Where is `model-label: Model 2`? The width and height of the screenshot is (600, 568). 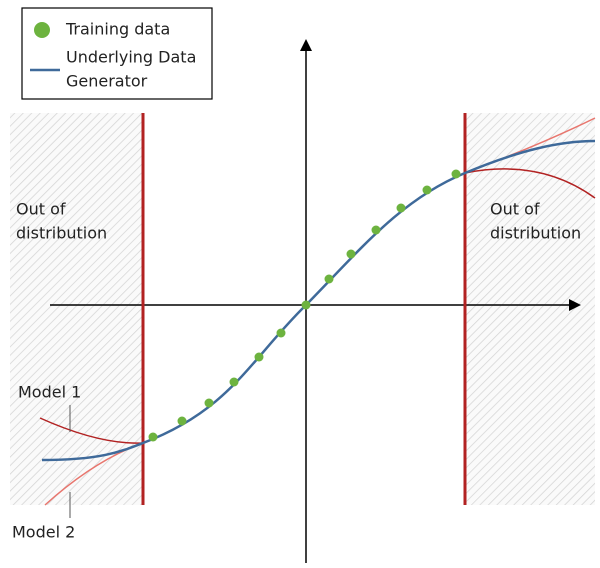 model-label: Model 2 is located at coordinates (43, 532).